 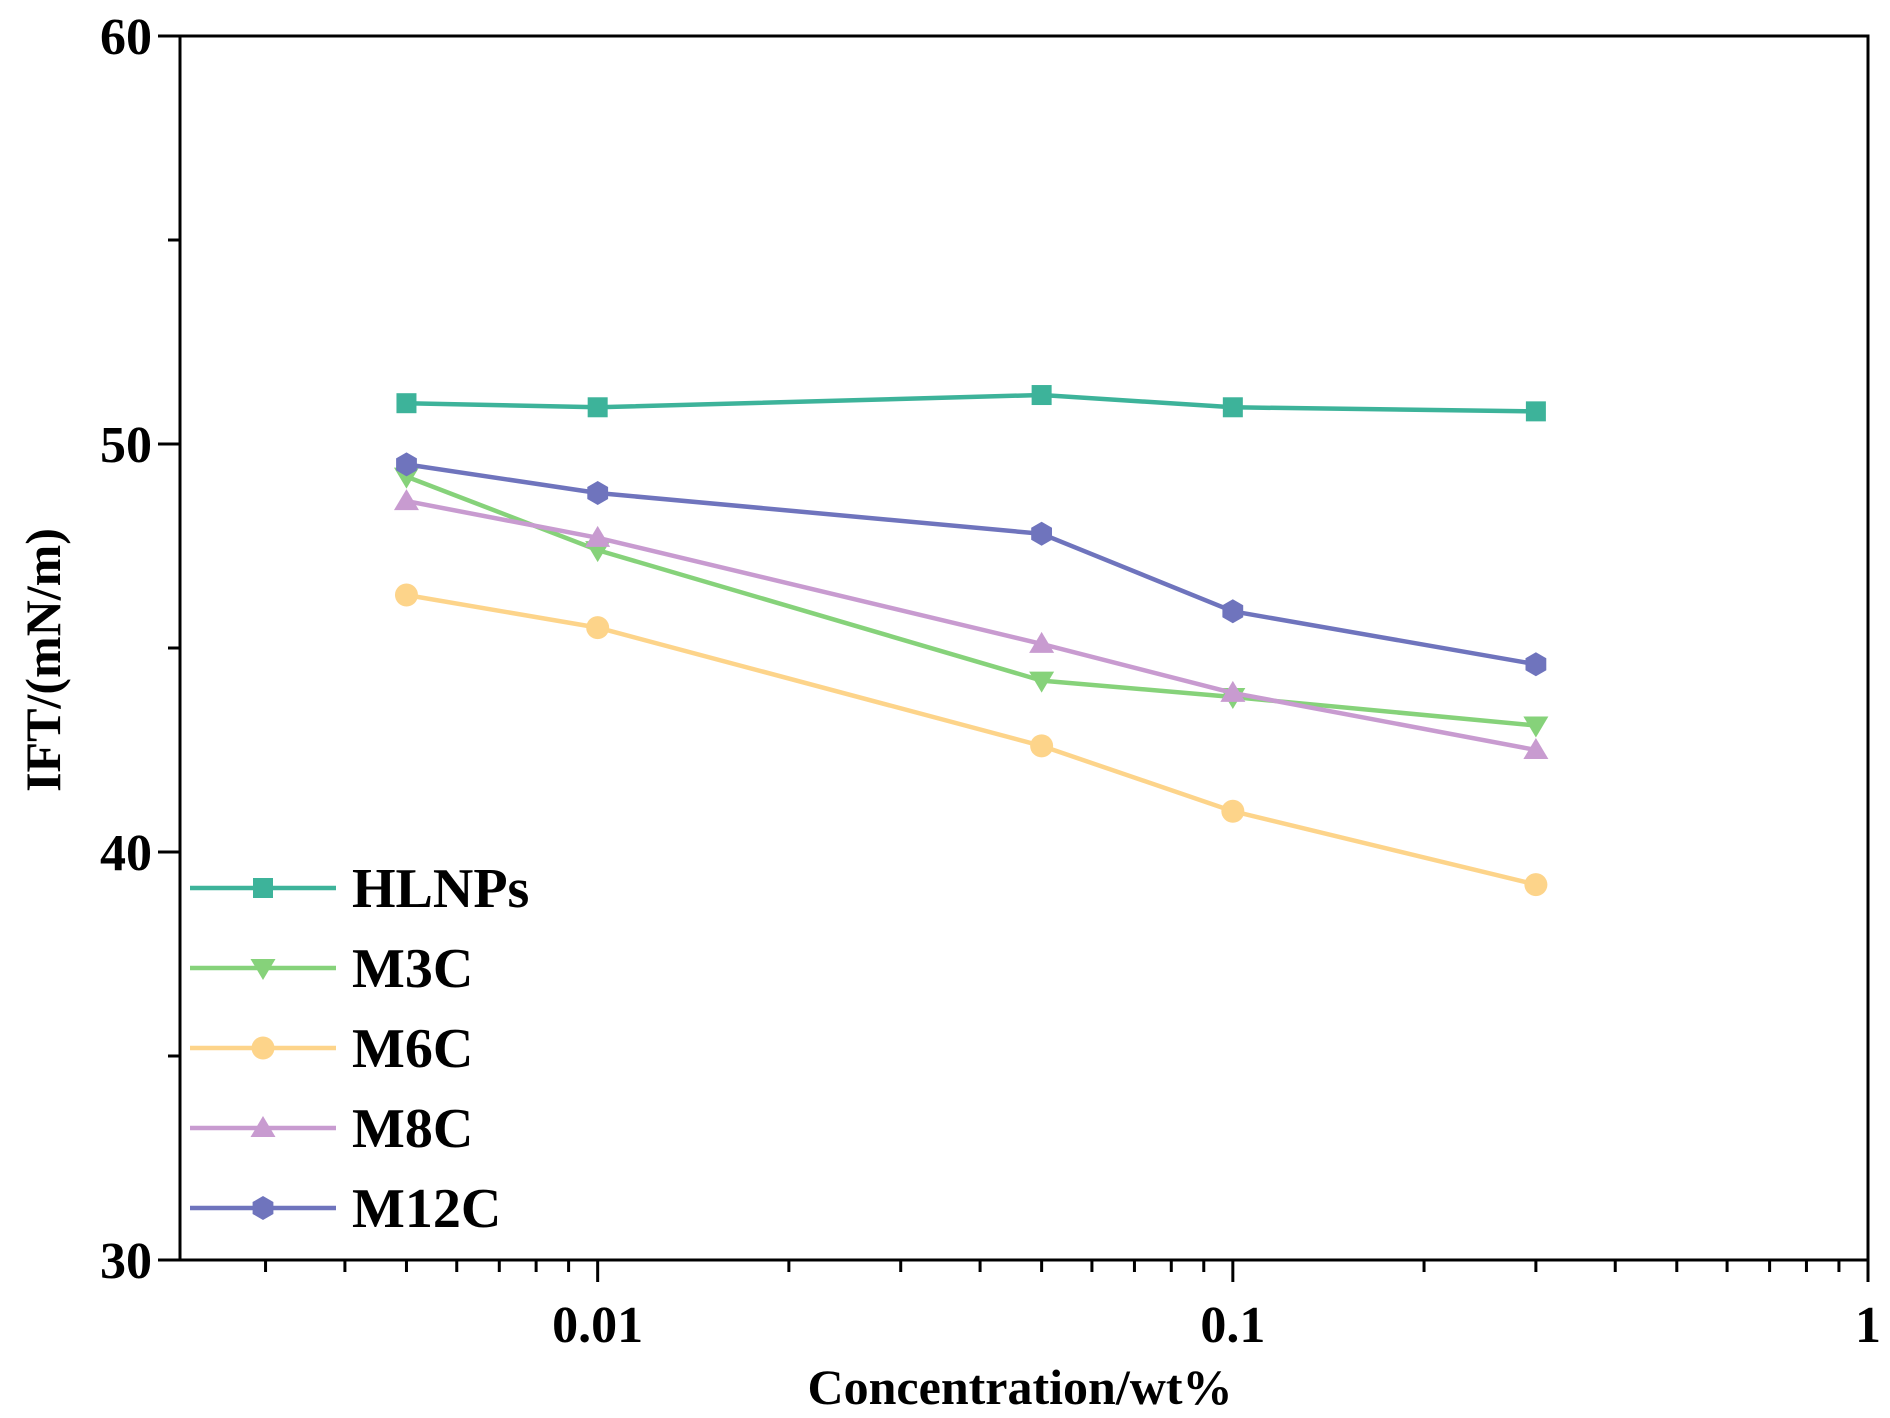 I want to click on series-m6c, so click(x=971, y=740).